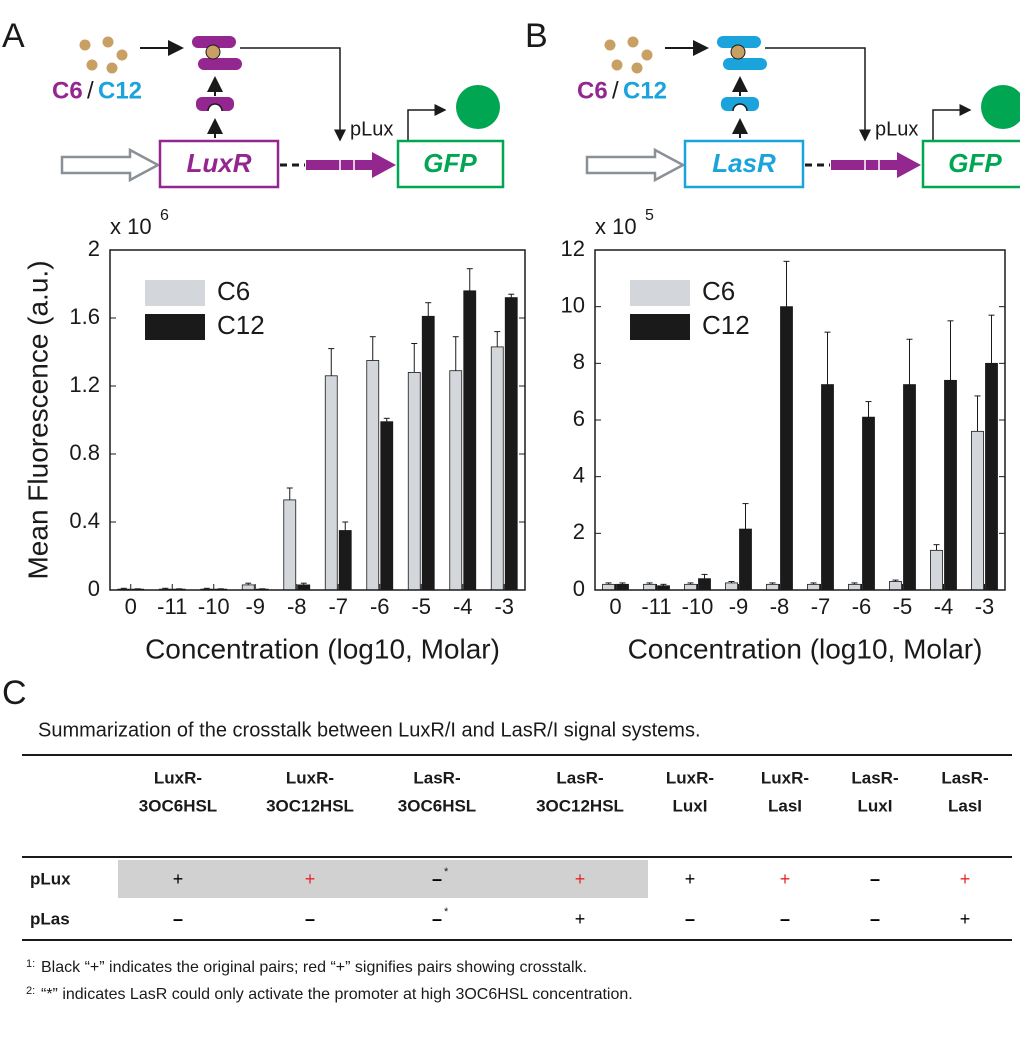 The image size is (1020, 1050). Describe the element at coordinates (738, 52) in the screenshot. I see `bound-signal` at that location.